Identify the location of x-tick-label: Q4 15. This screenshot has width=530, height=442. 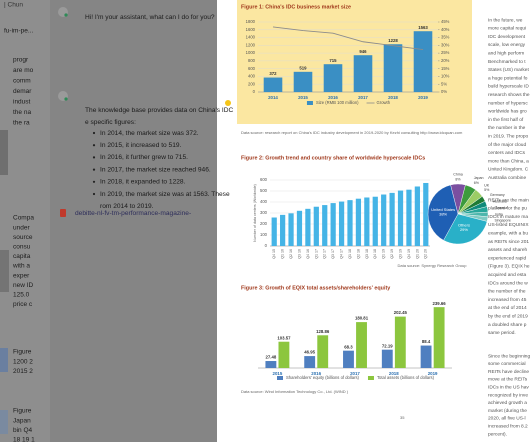
(274, 254).